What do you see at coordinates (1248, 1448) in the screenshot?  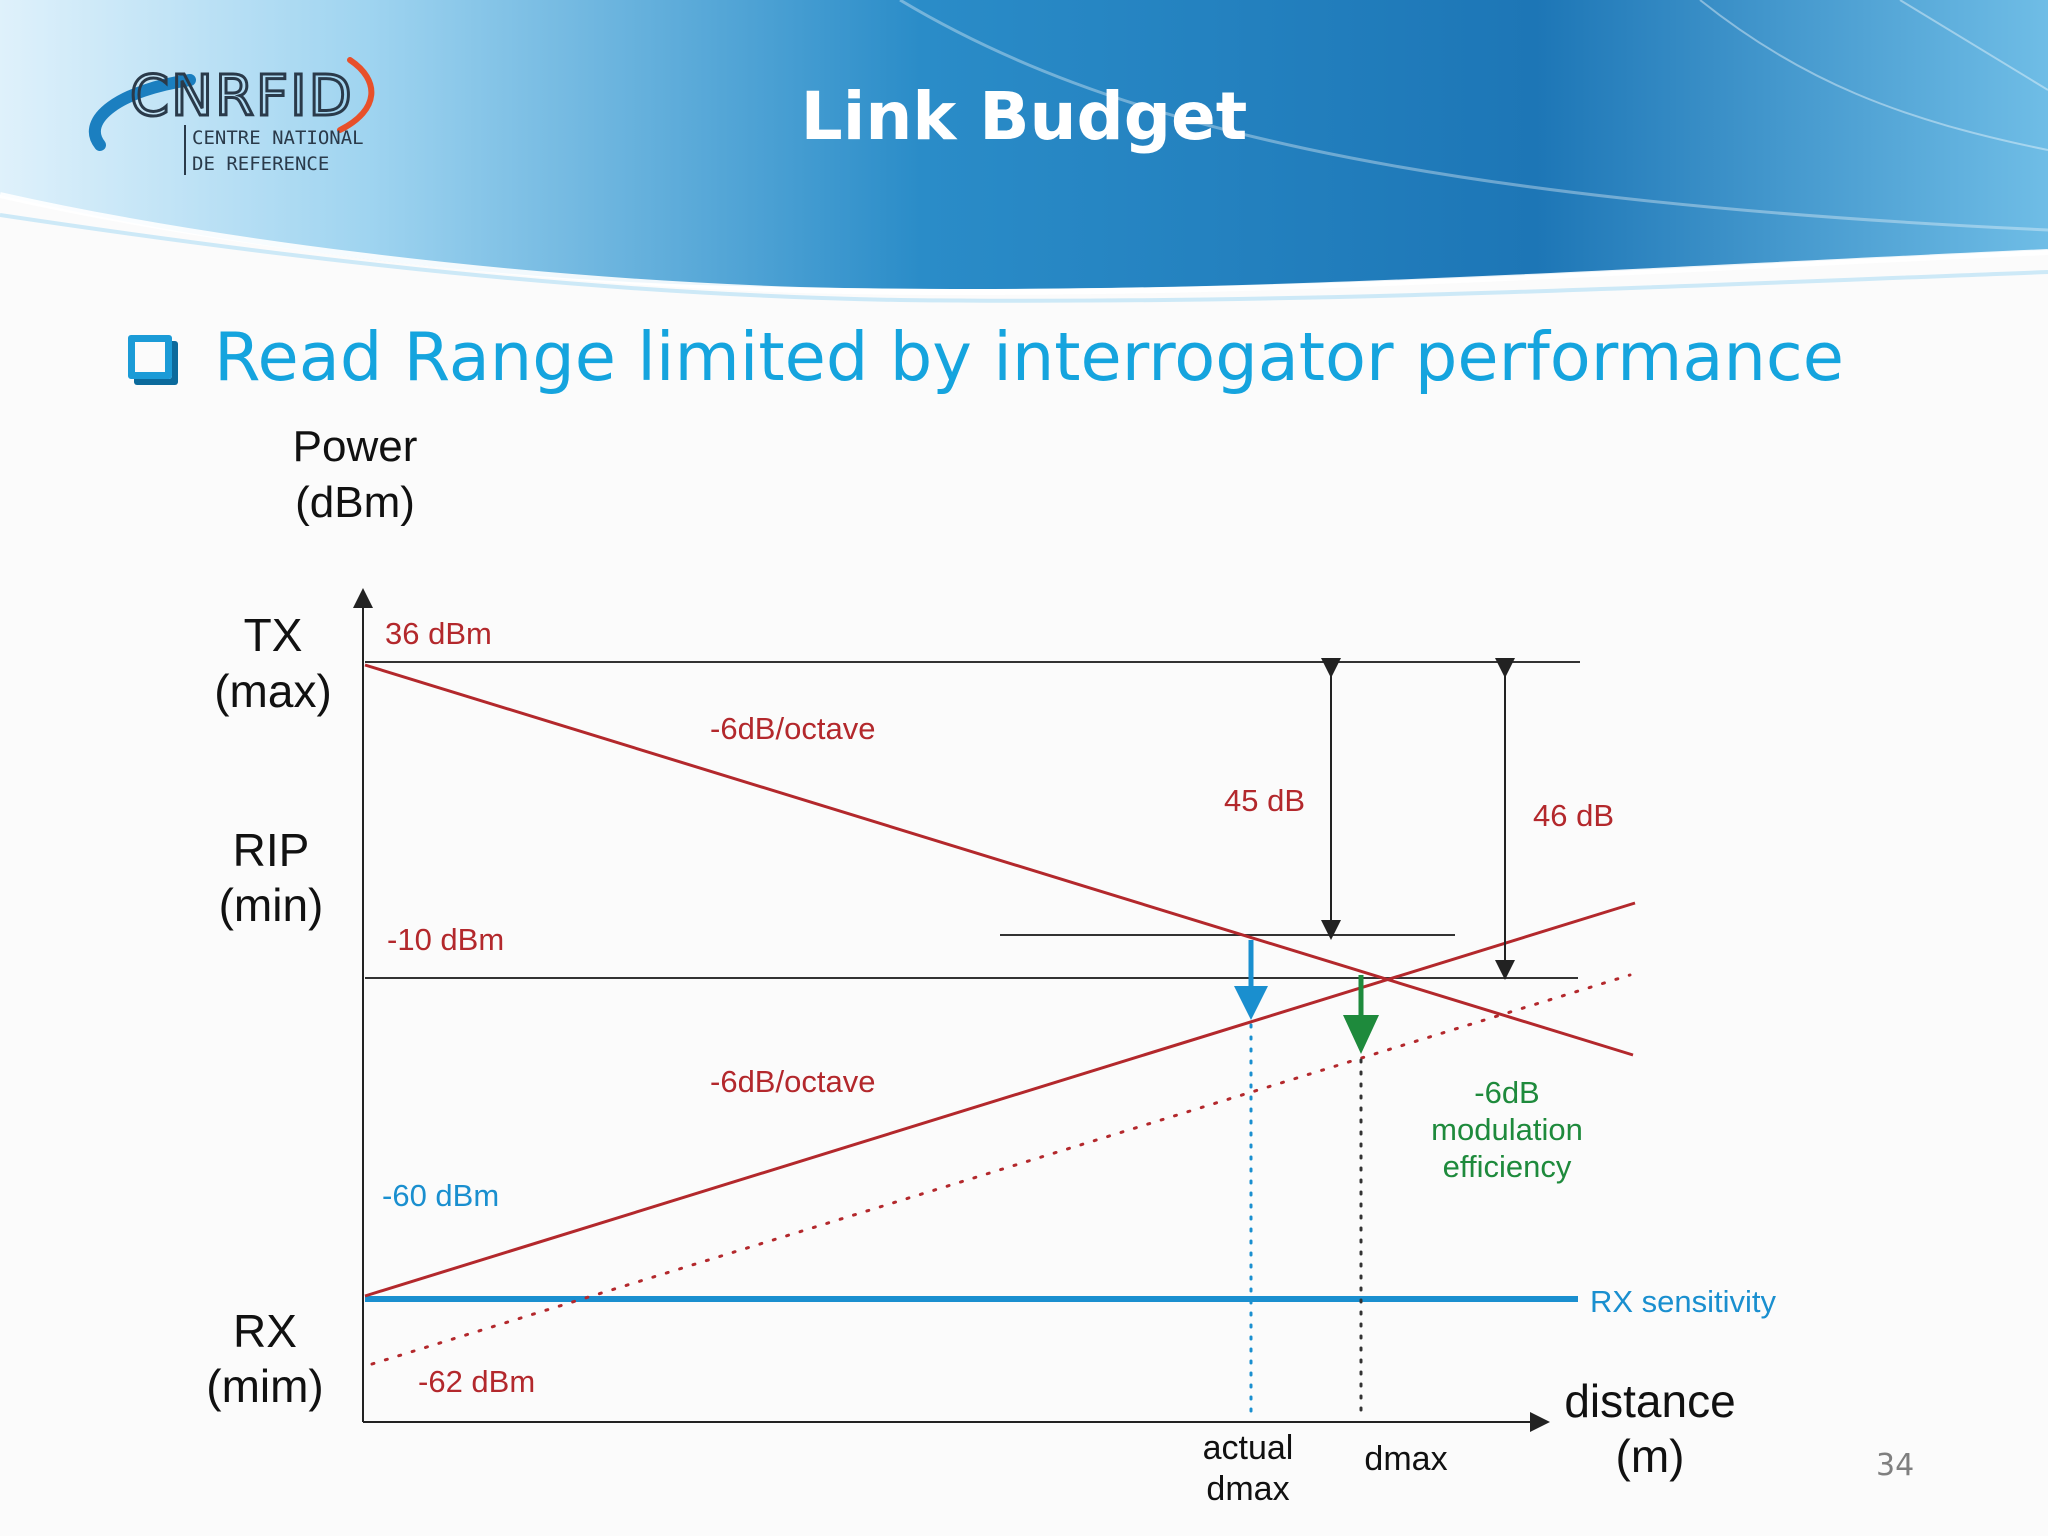 I see `actual-dmax-label-line1: actual` at bounding box center [1248, 1448].